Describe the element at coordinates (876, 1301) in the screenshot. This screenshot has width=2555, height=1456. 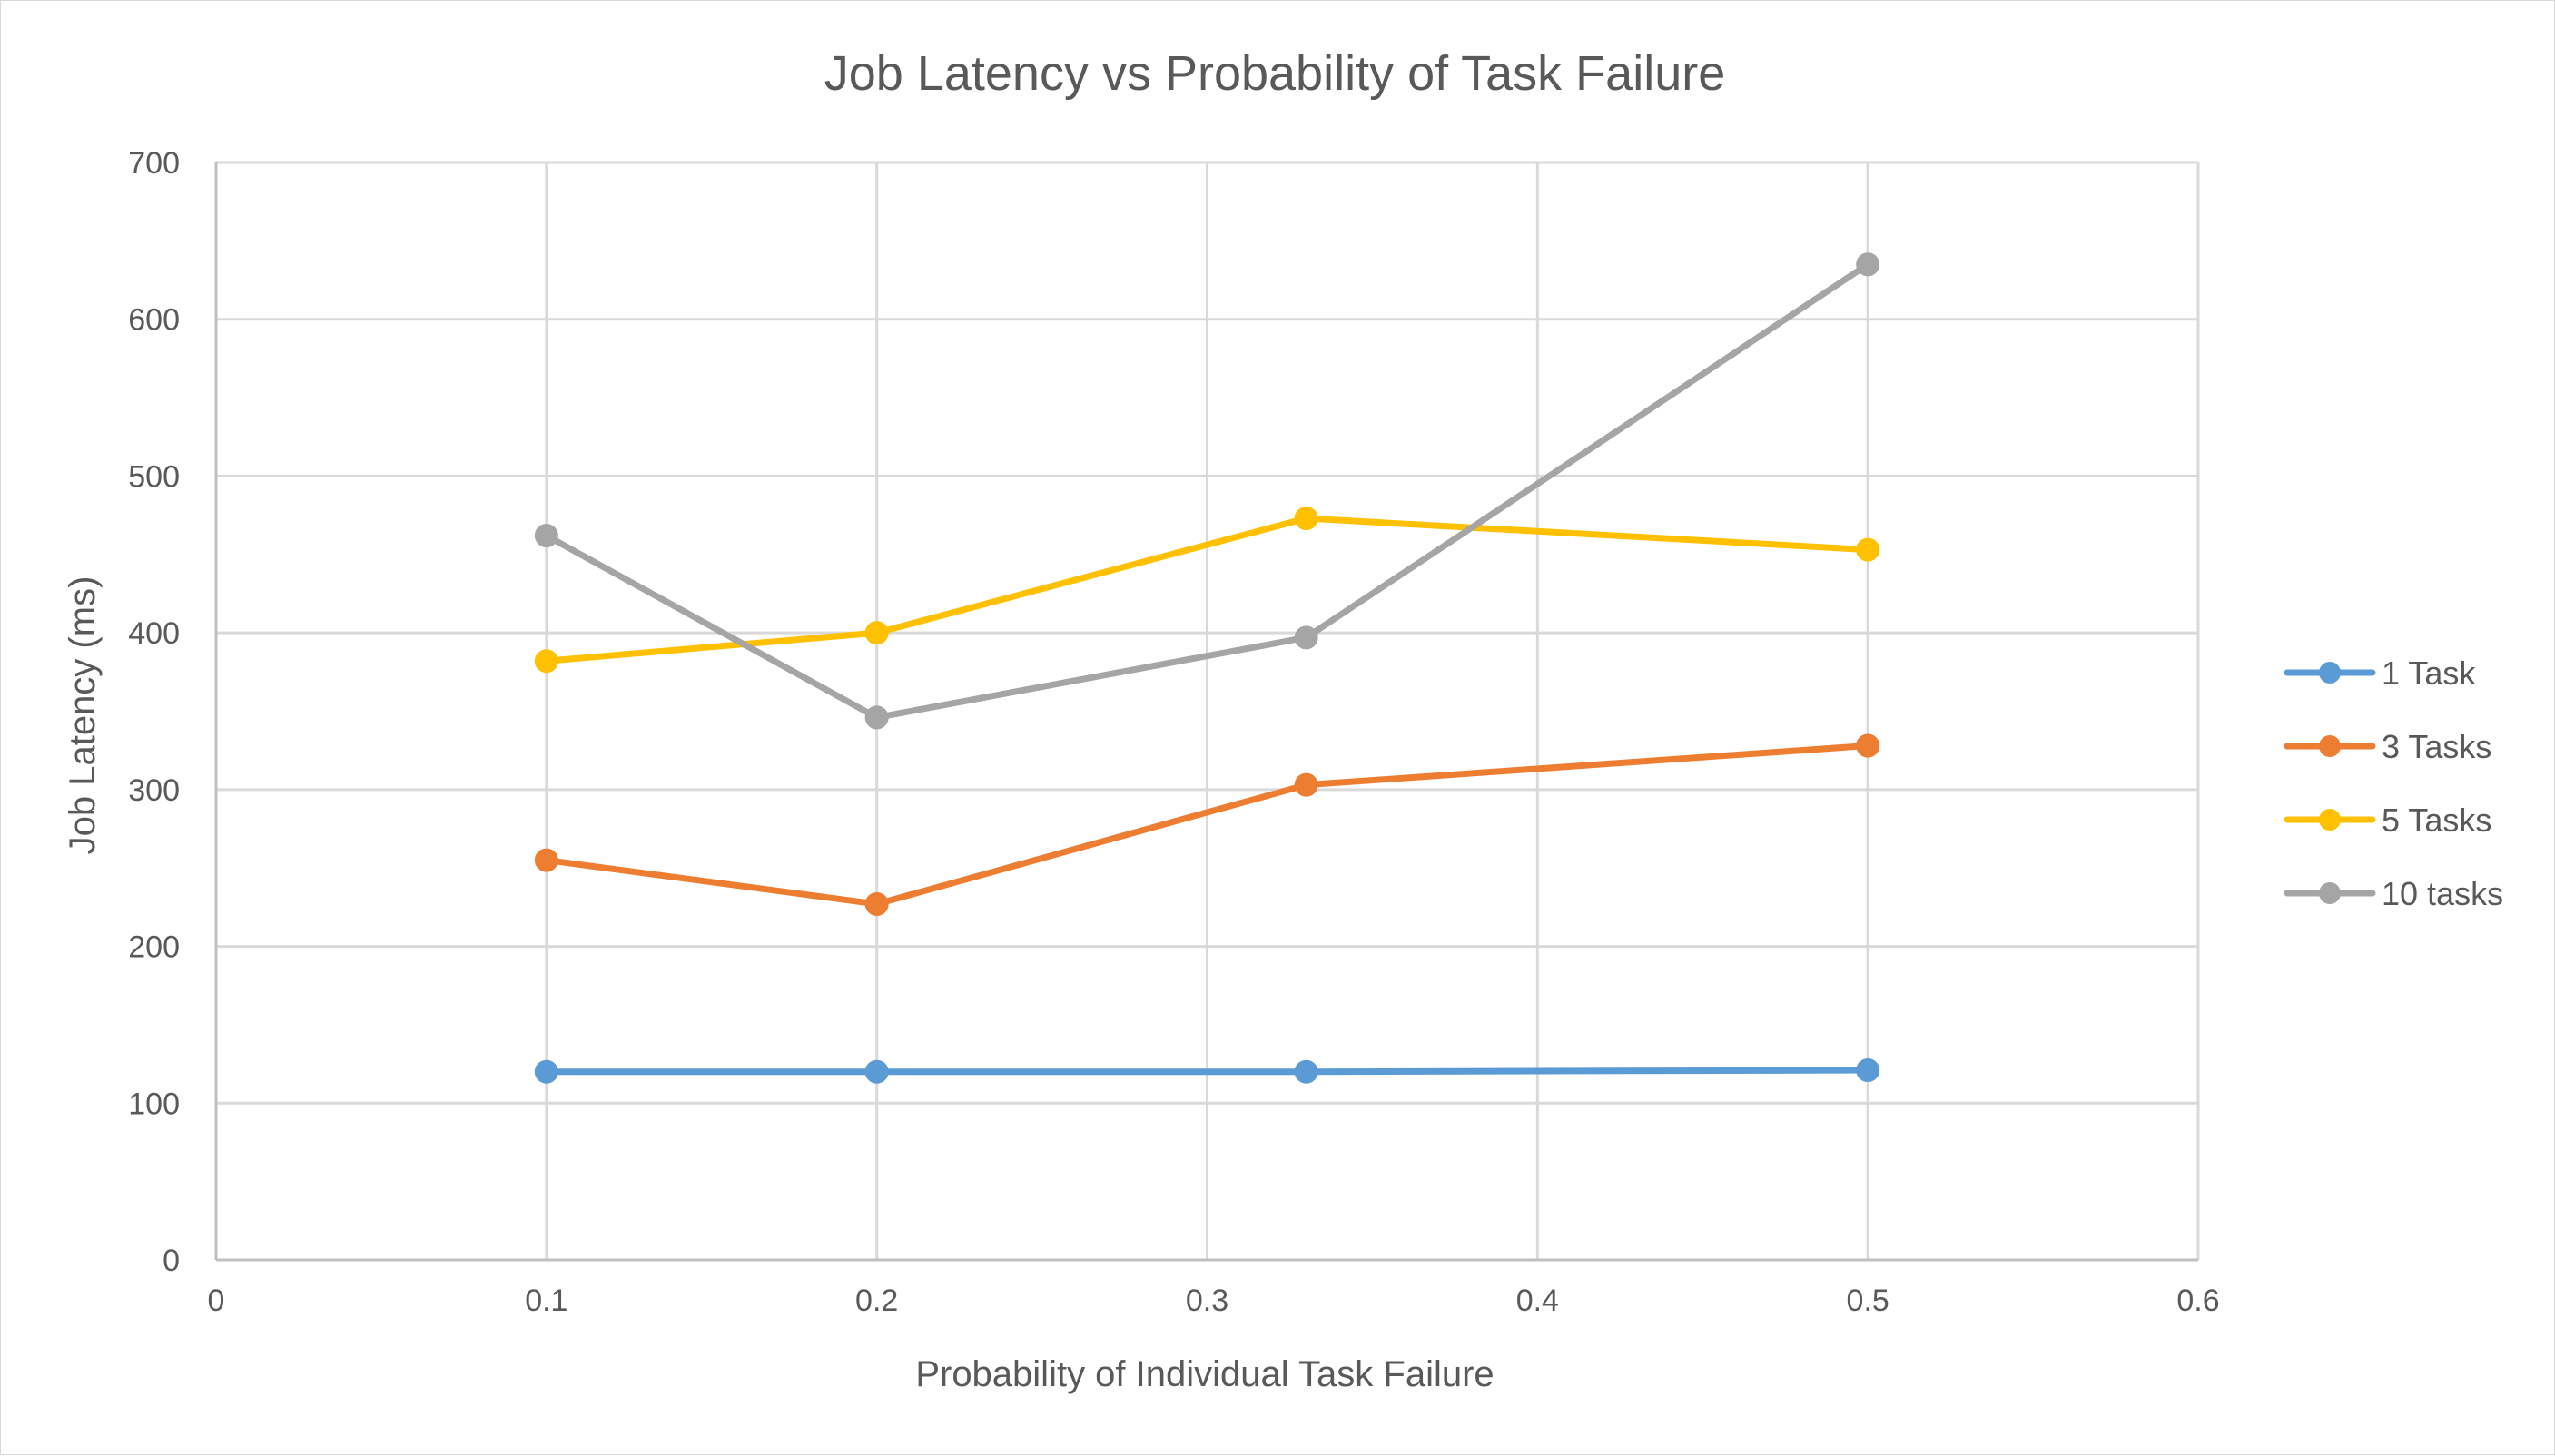
I see `x-tick-label: 0.2` at that location.